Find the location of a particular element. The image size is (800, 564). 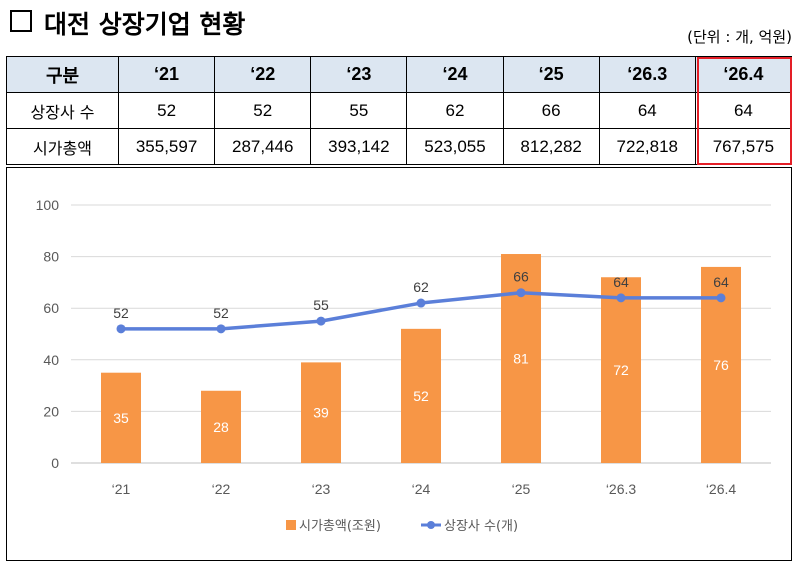

legend-bar-label: 시가총액(조원) is located at coordinates (340, 526).